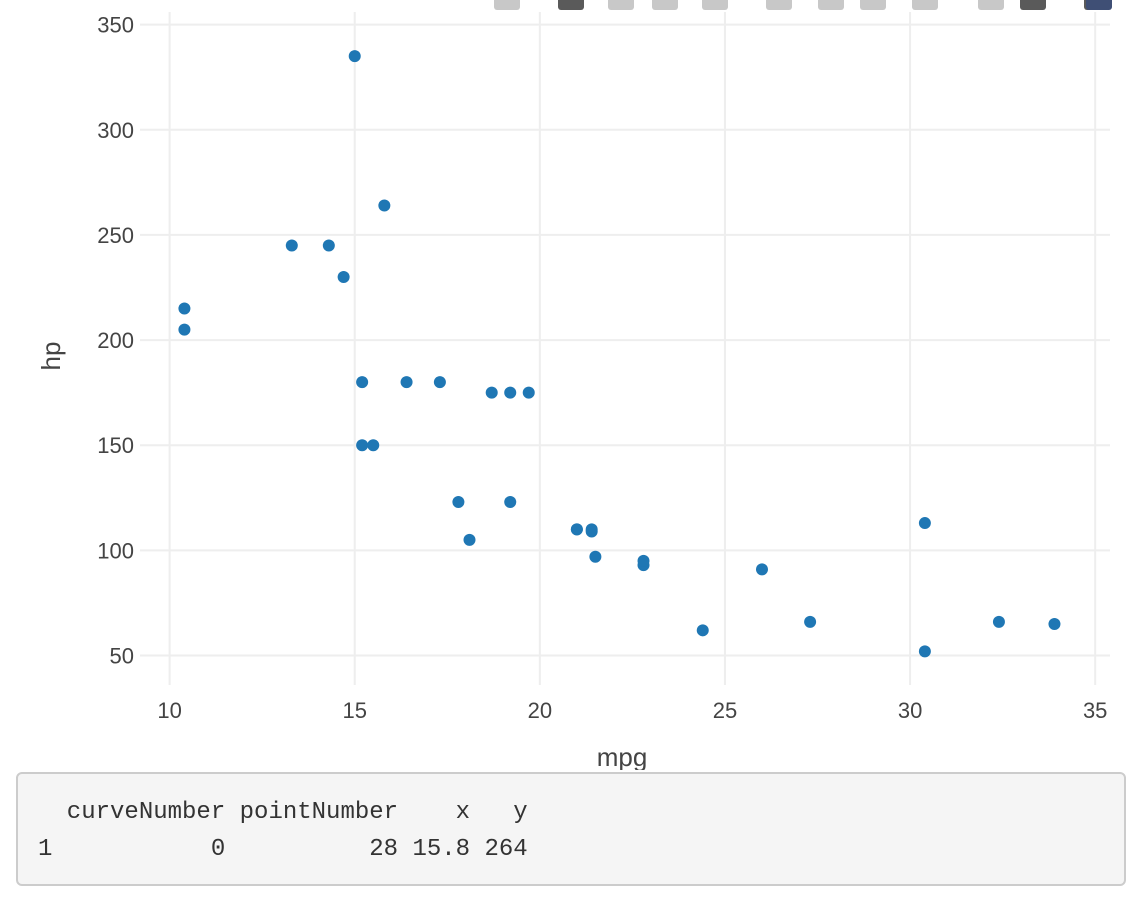 The height and width of the screenshot is (912, 1140). What do you see at coordinates (873, 5) in the screenshot?
I see `autoscale-icon` at bounding box center [873, 5].